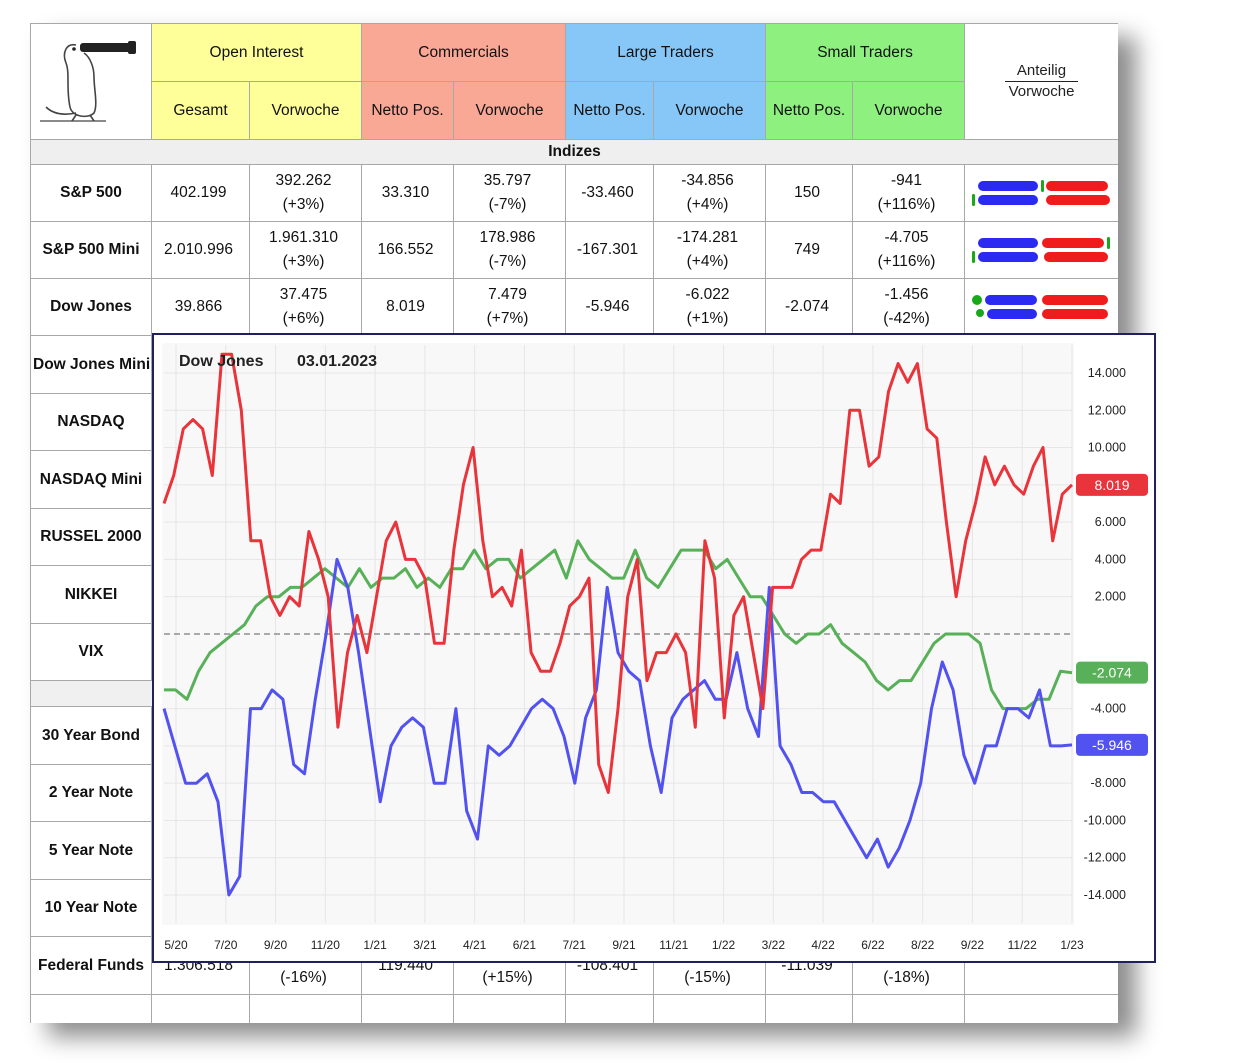 The height and width of the screenshot is (1063, 1252). Describe the element at coordinates (906, 237) in the screenshot. I see `small-prev: -4.705` at that location.